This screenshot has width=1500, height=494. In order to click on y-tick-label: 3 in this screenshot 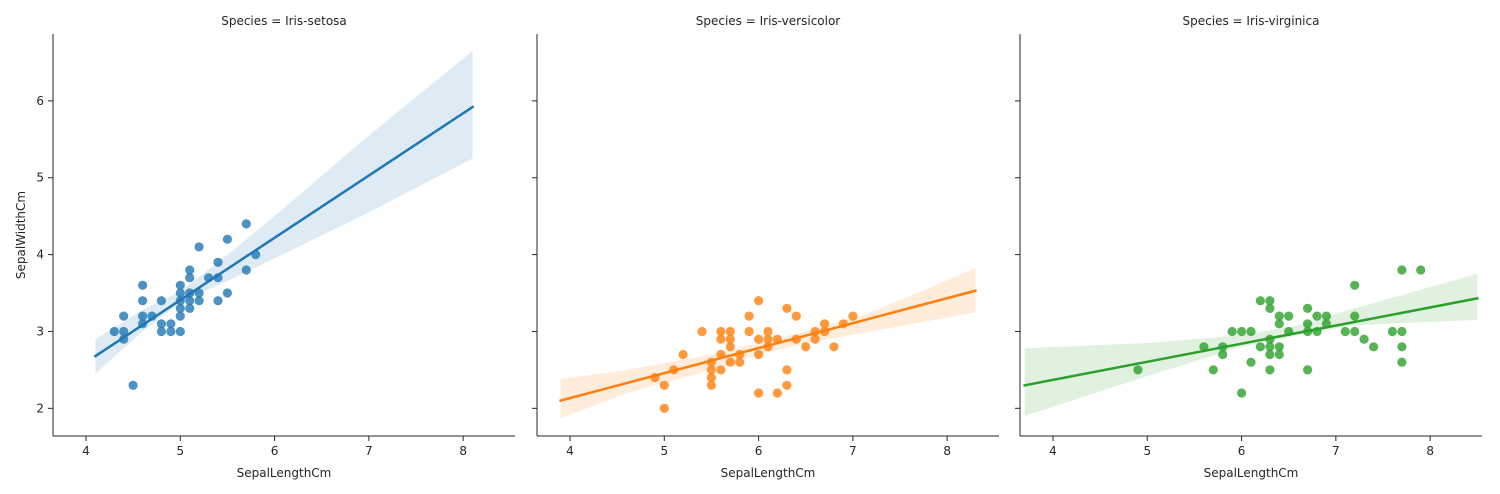, I will do `click(40, 331)`.